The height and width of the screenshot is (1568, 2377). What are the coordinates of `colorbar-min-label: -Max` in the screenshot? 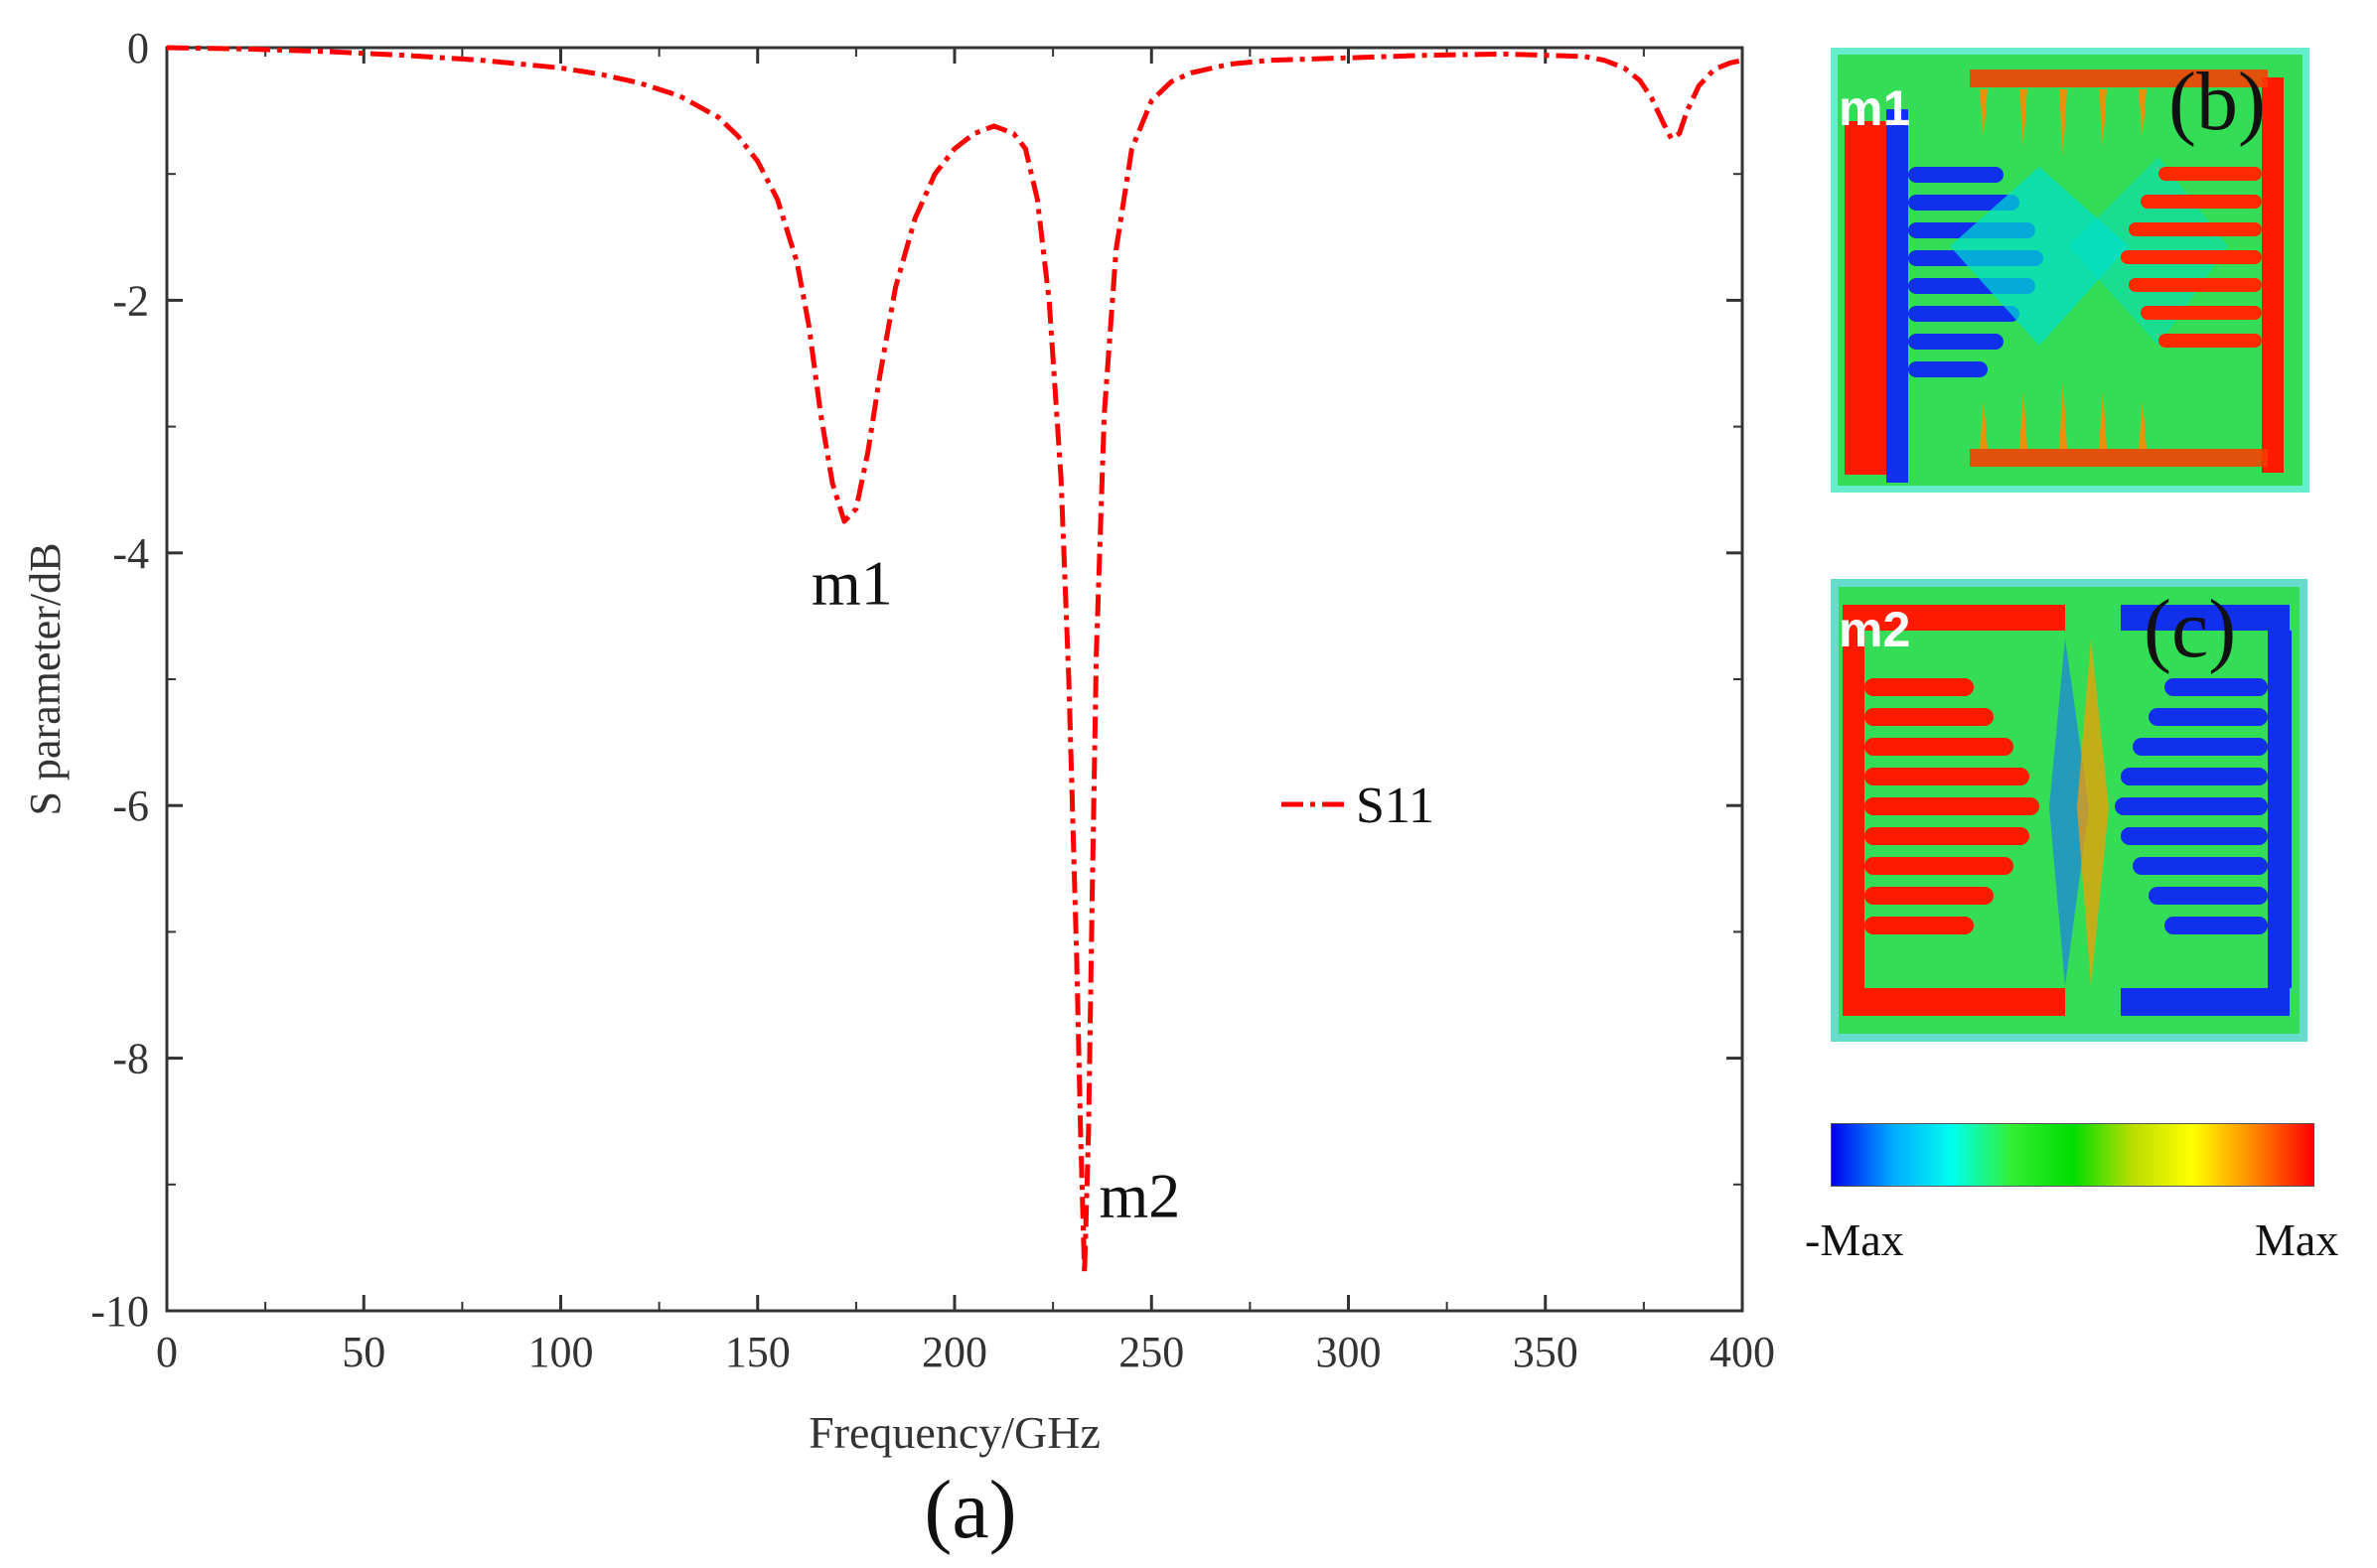 It's located at (1854, 1239).